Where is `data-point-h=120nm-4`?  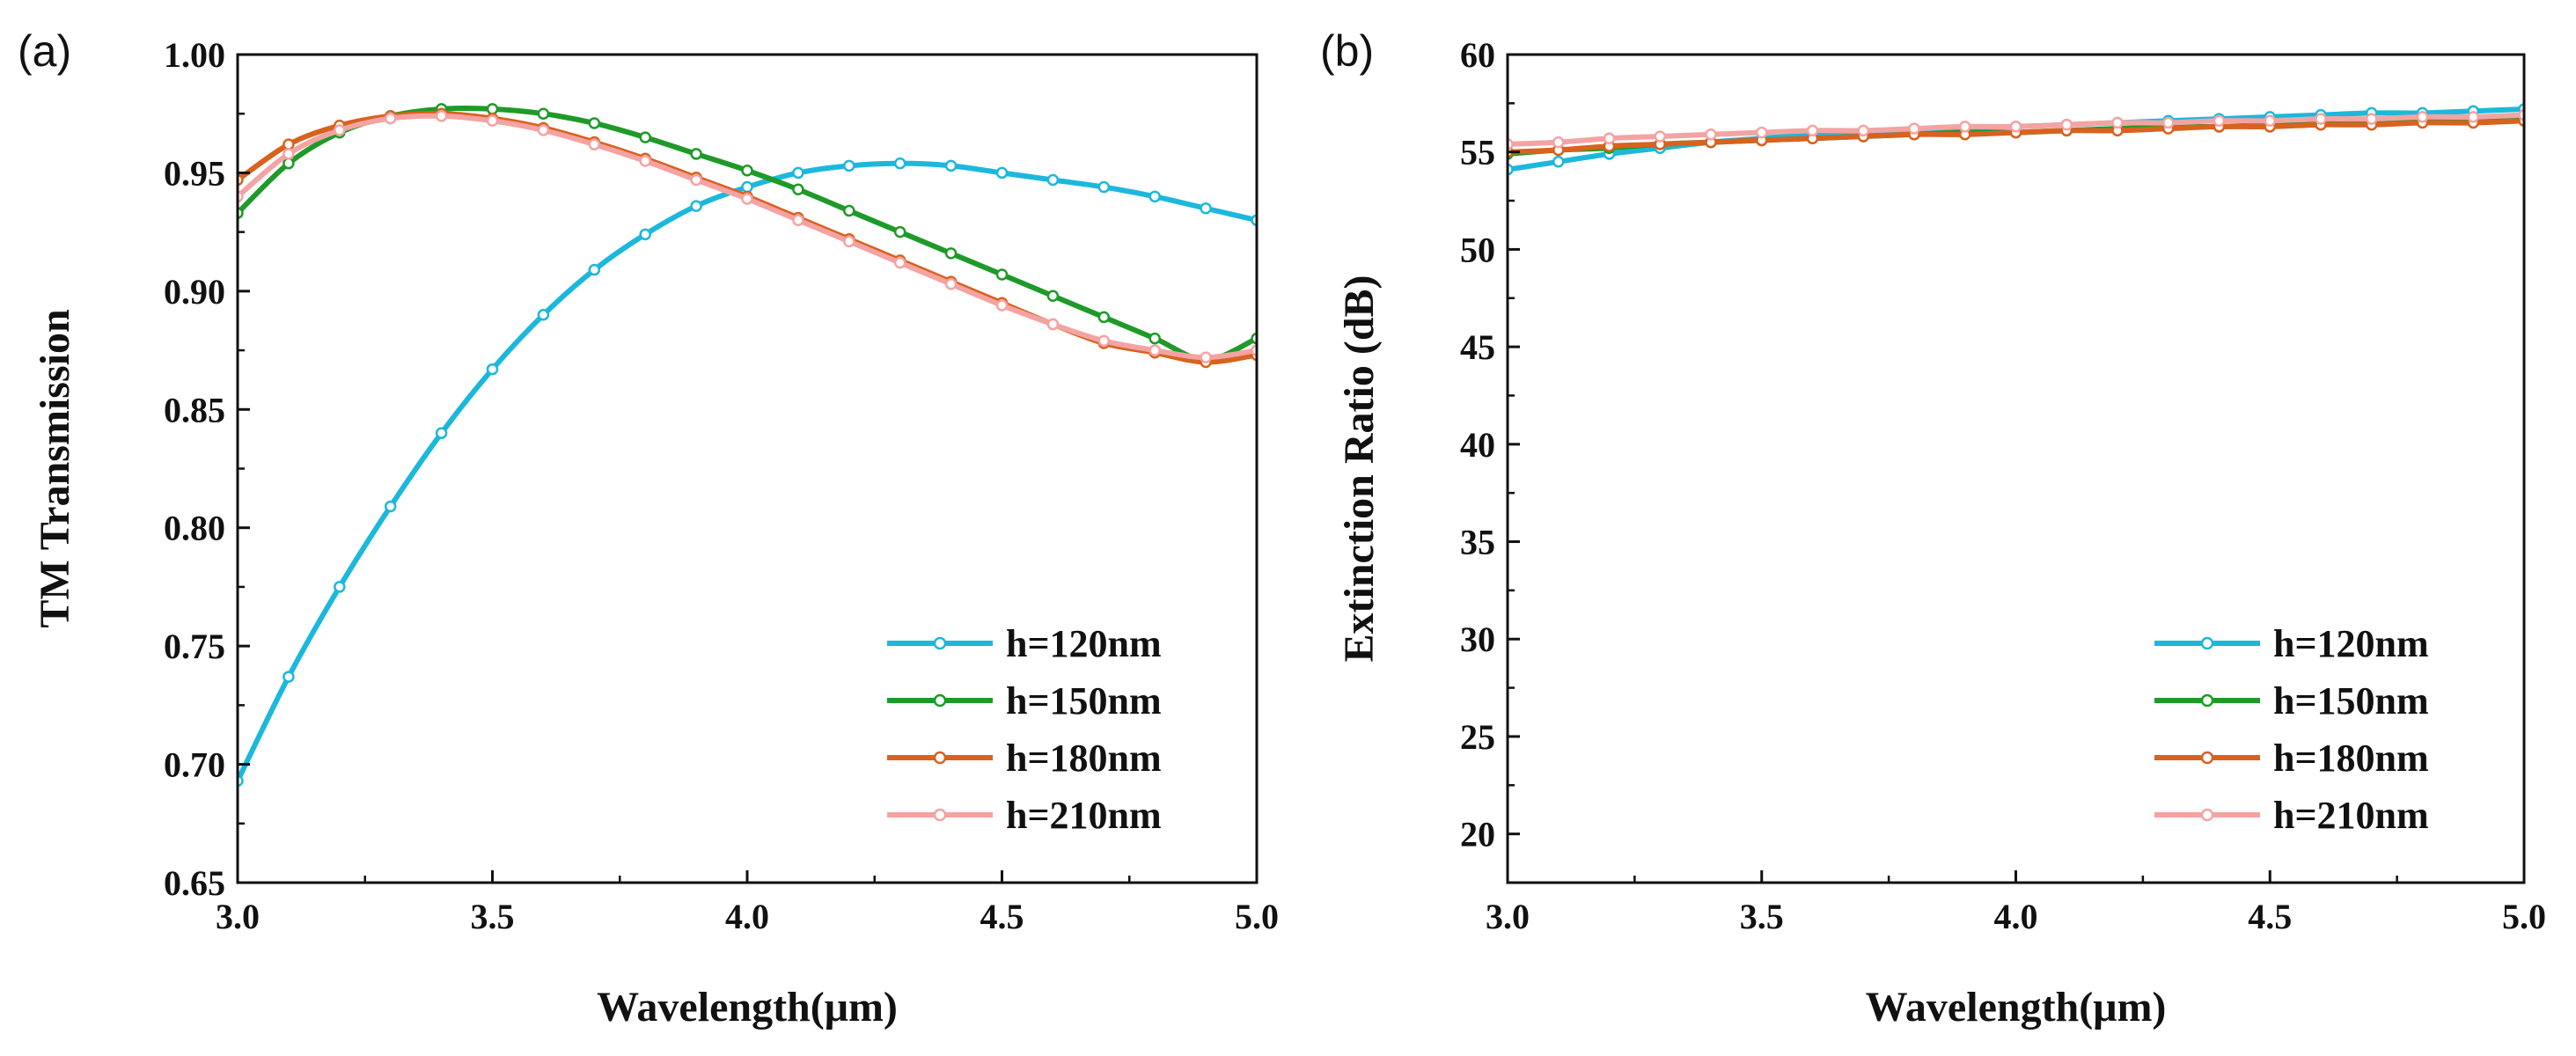
data-point-h=120nm-4 is located at coordinates (441, 433).